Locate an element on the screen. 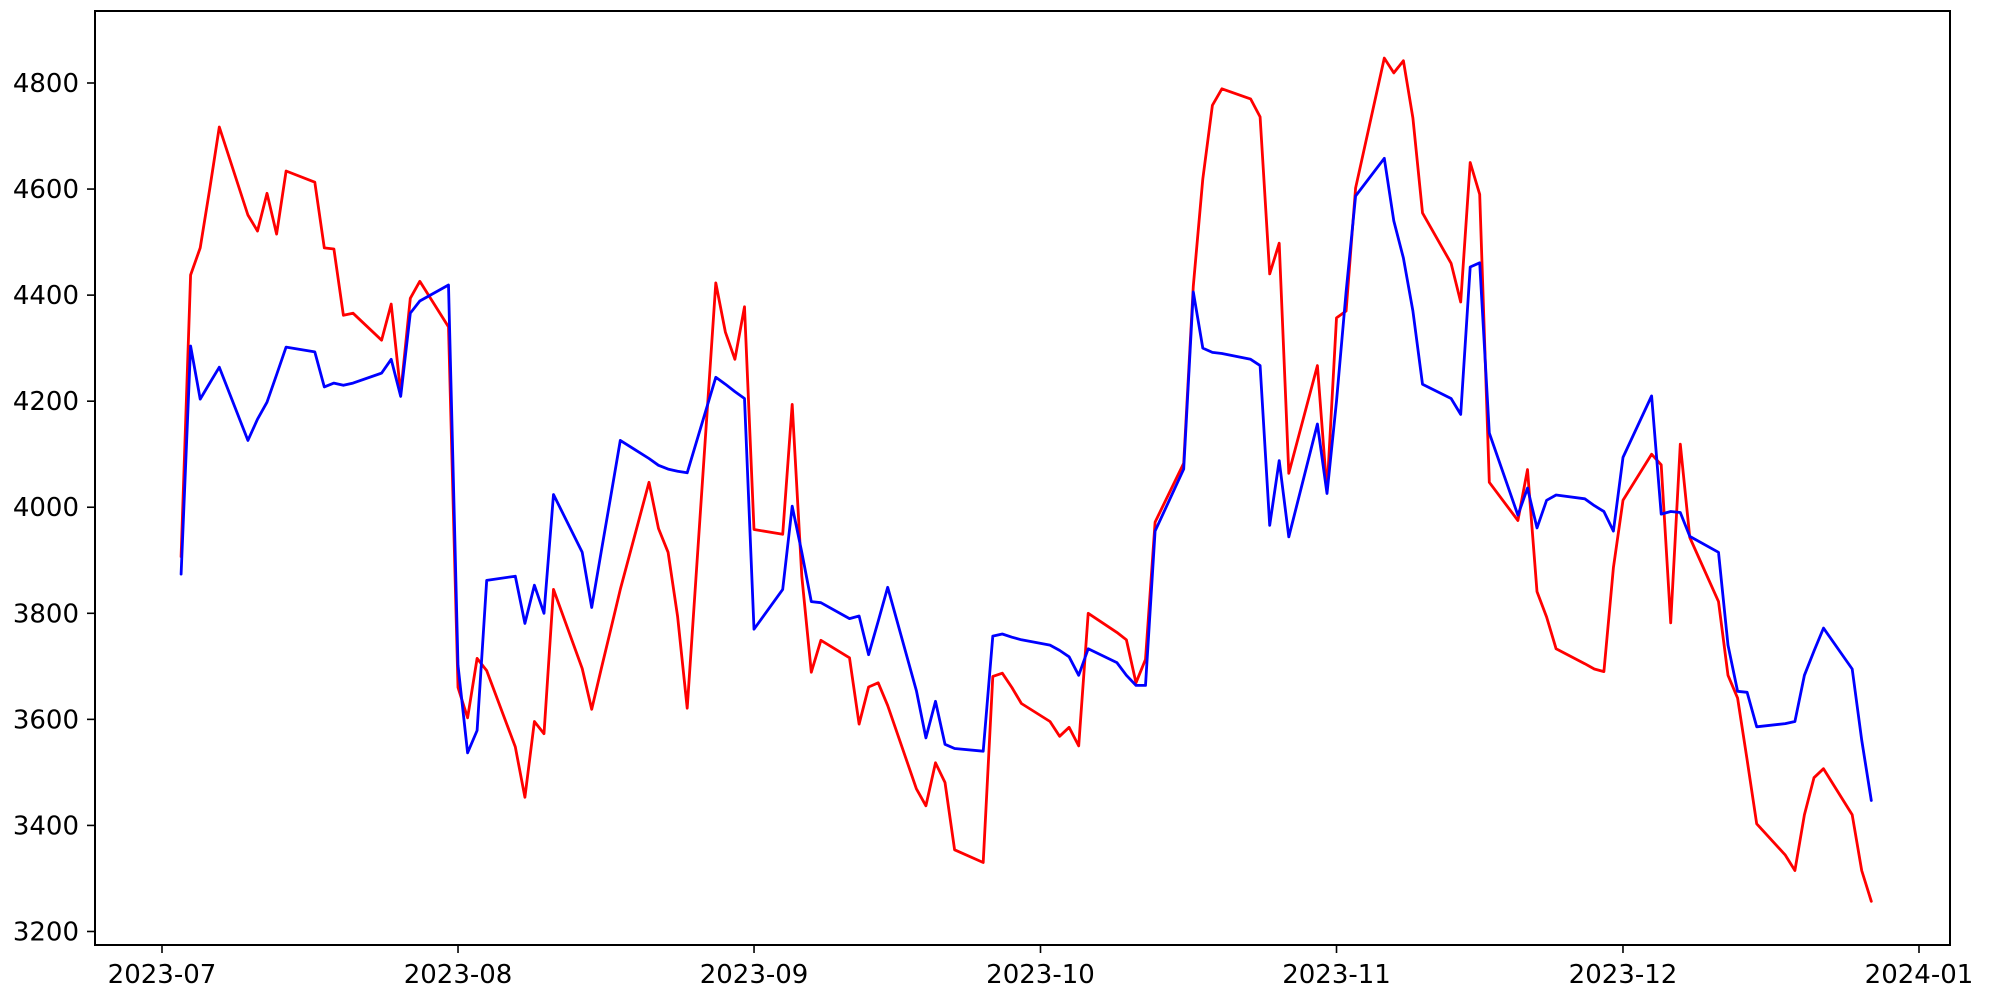  x-tick-label: 2023-12 is located at coordinates (1623, 975).